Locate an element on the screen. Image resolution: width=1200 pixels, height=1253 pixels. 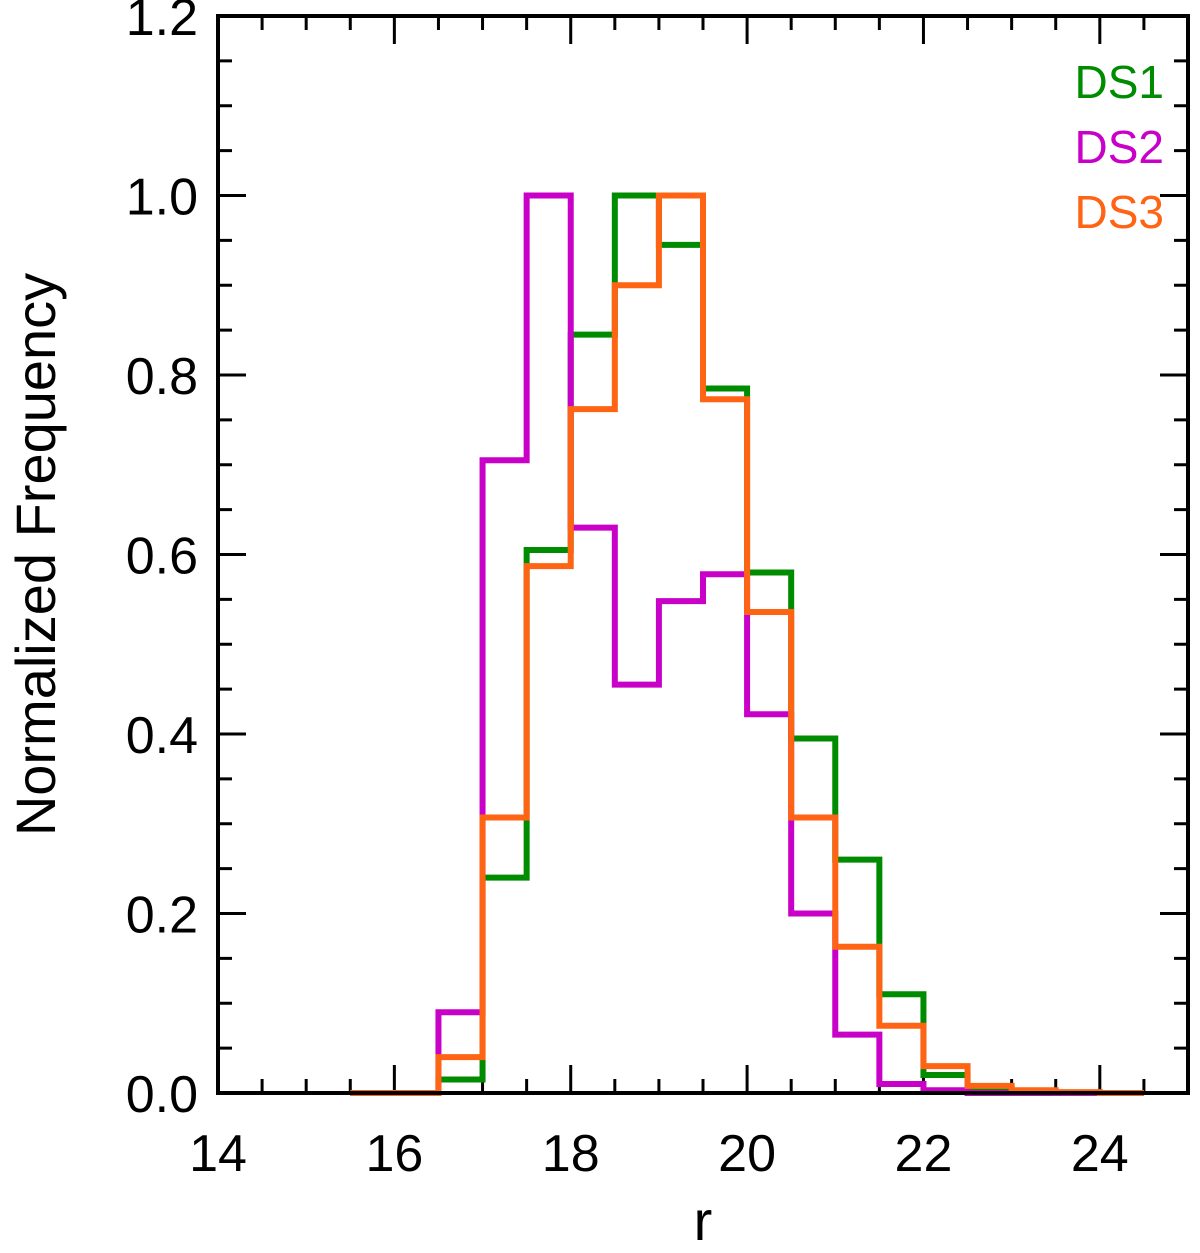
y-tick-label: 1.0 is located at coordinates (162, 198).